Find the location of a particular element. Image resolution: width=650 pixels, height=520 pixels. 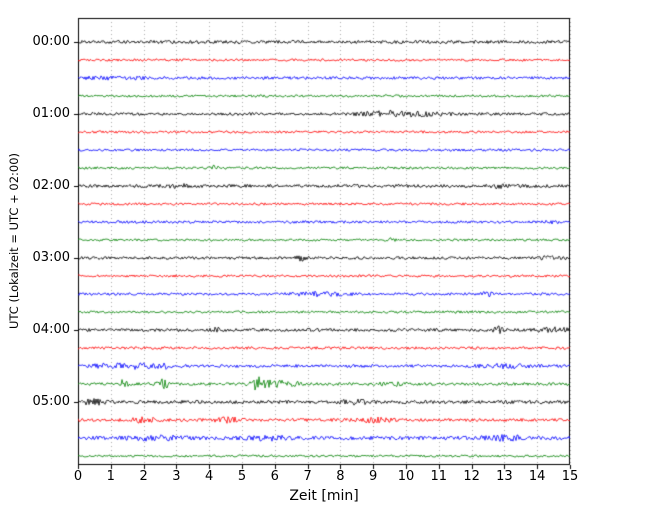

x-tick-label: 2 is located at coordinates (143, 476).